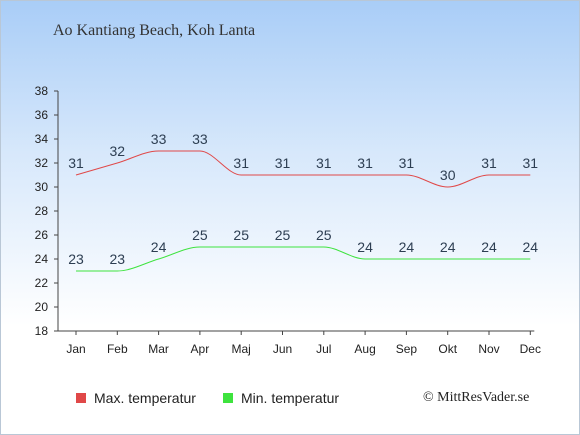  What do you see at coordinates (145, 398) in the screenshot?
I see `legend-max-label: Max. temperatur` at bounding box center [145, 398].